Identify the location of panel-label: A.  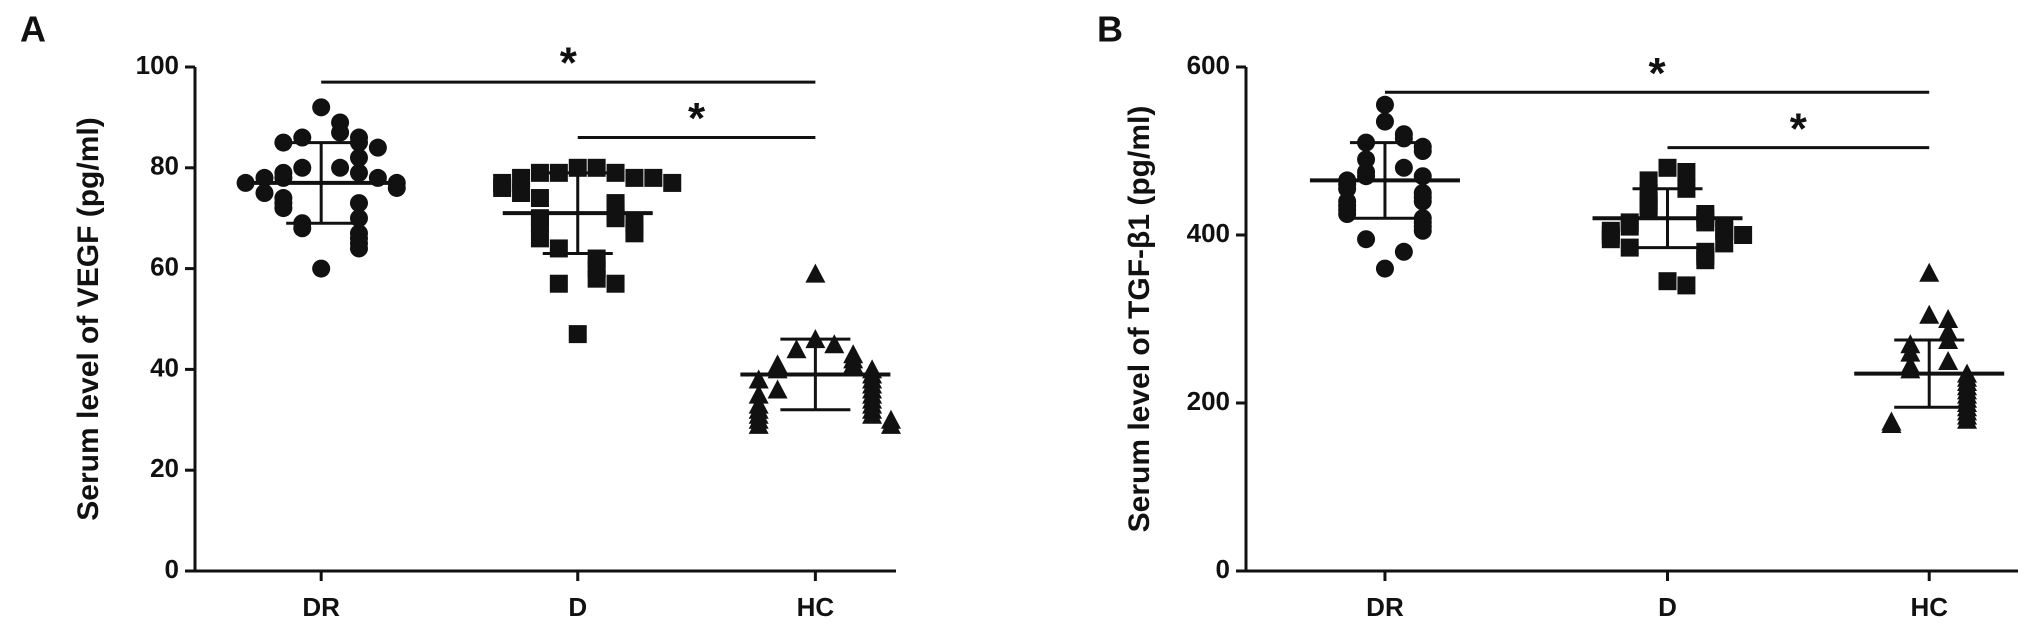
(33, 29).